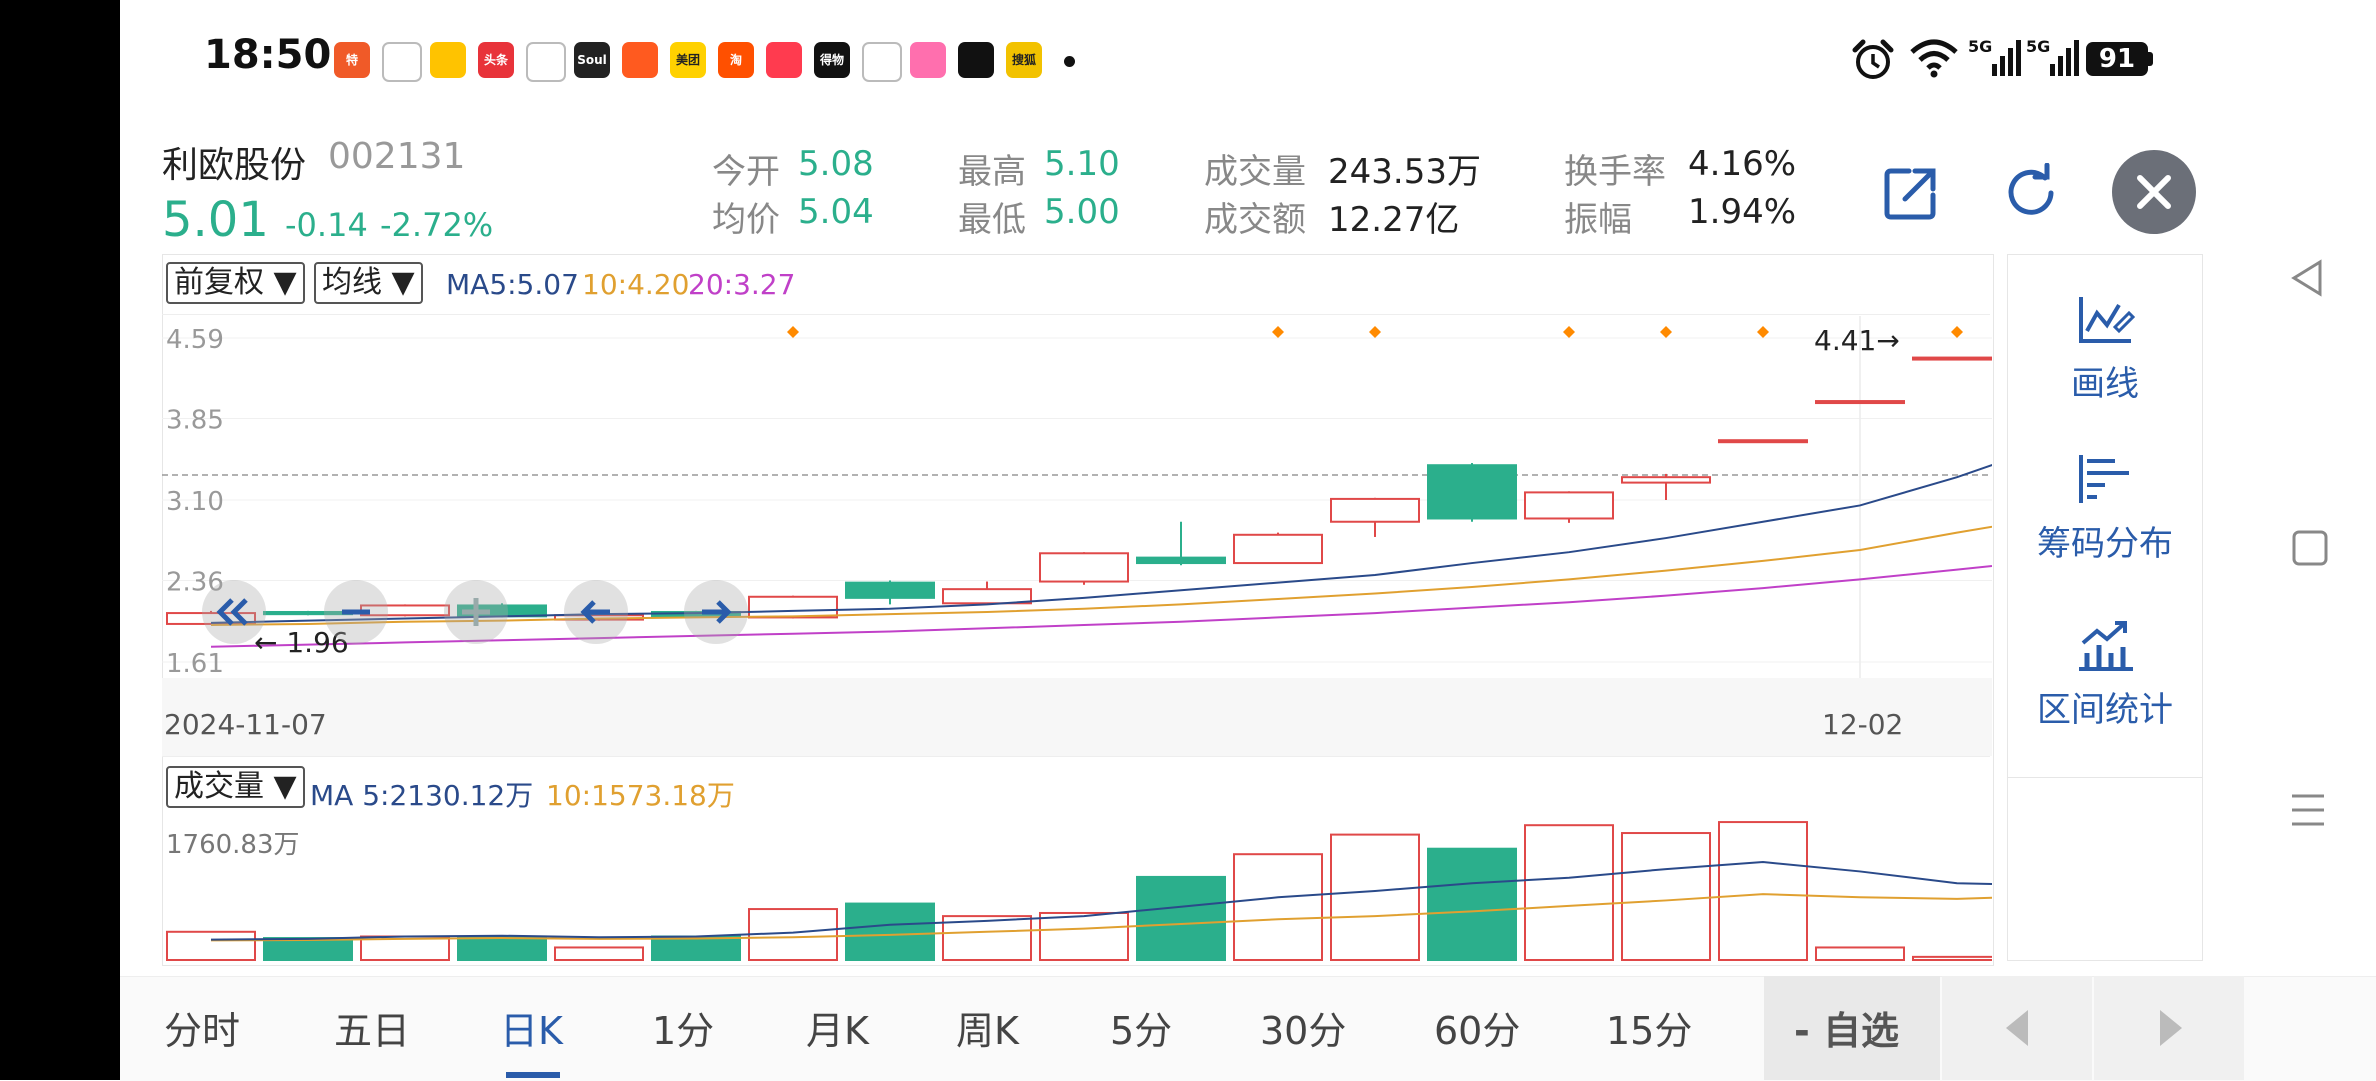 The image size is (2376, 1081). What do you see at coordinates (2105, 384) in the screenshot?
I see `tool-draw-line-label: 画线` at bounding box center [2105, 384].